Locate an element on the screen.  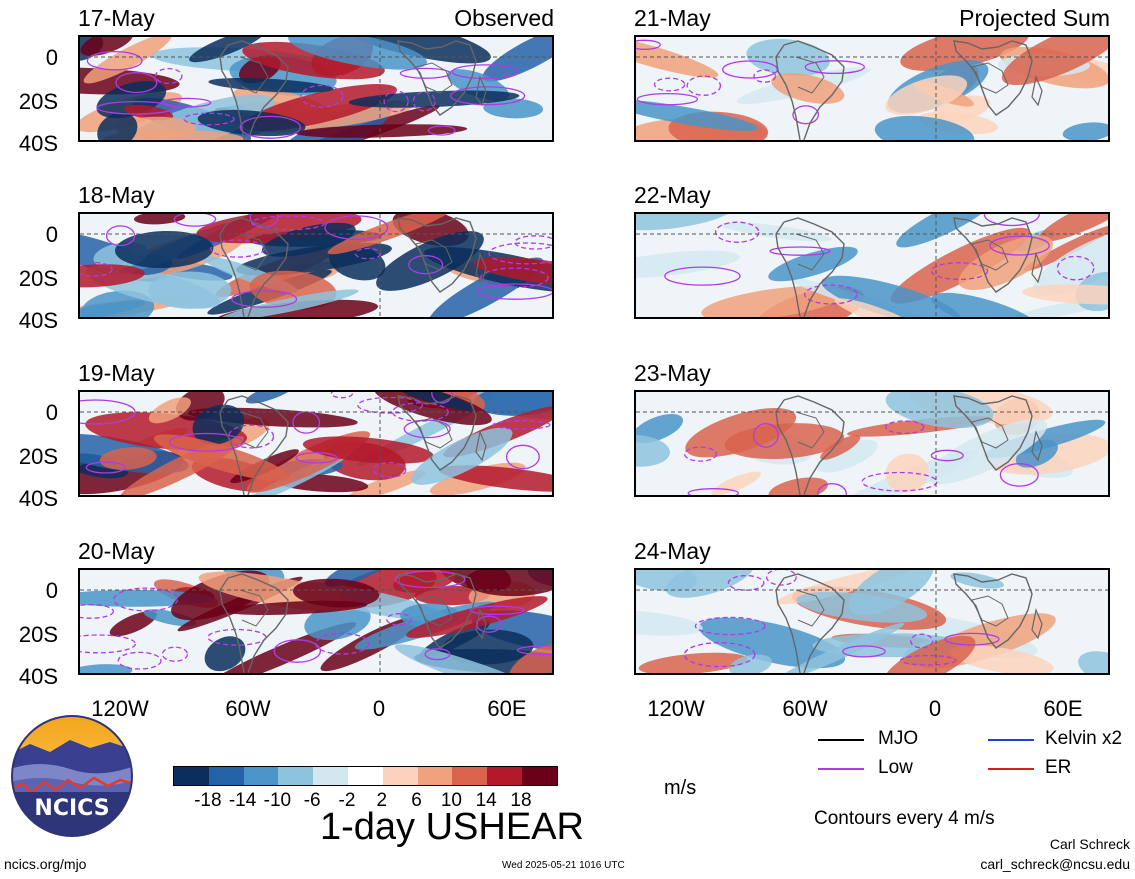
legend-line-er is located at coordinates (1011, 769).